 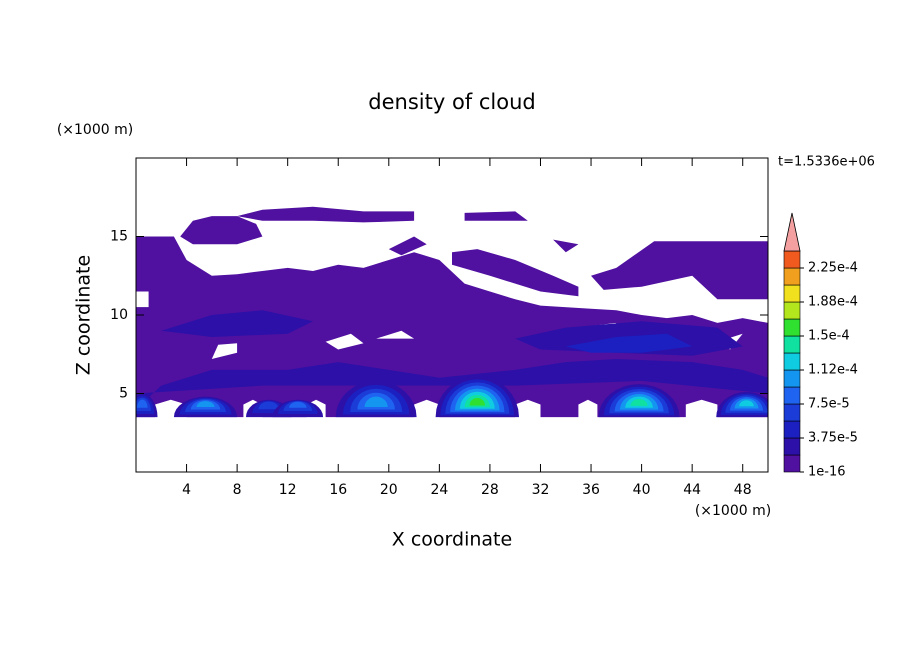 I want to click on x-tick-label: 48, so click(x=743, y=490).